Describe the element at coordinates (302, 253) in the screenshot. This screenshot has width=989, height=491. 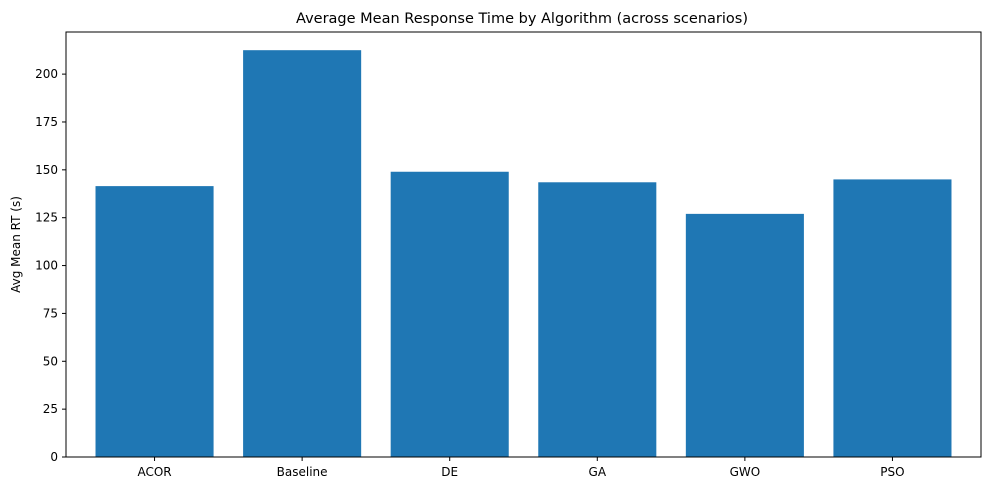
I see `bar-baseline` at that location.